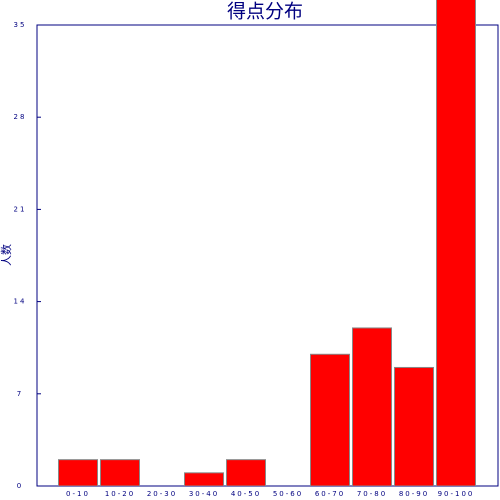 This screenshot has height=500, width=500. I want to click on x-tick-label: 0-10, so click(78, 494).